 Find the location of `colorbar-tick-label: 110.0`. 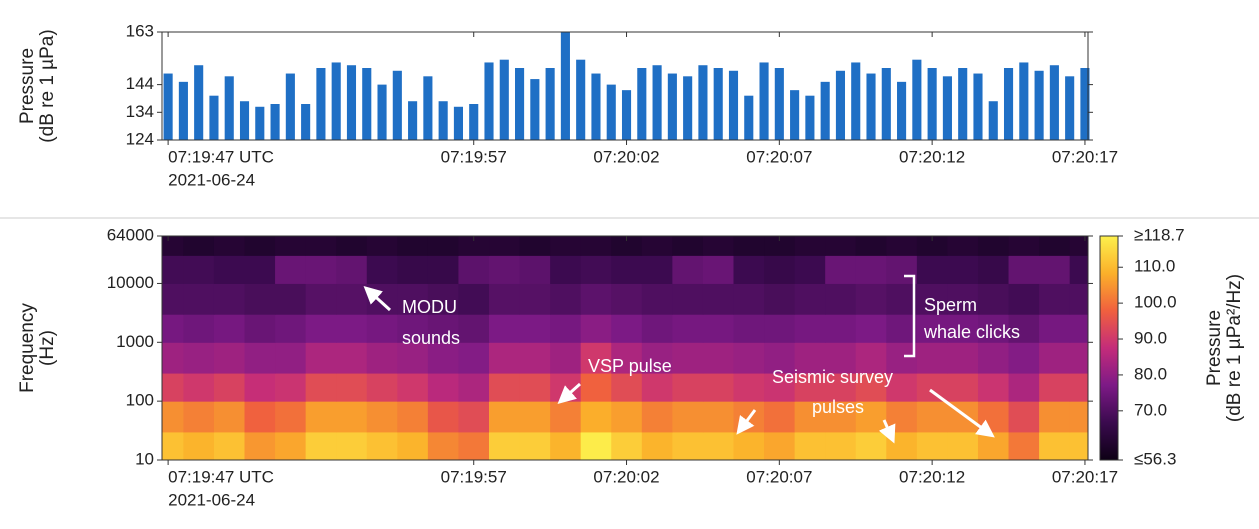

colorbar-tick-label: 110.0 is located at coordinates (1154, 266).